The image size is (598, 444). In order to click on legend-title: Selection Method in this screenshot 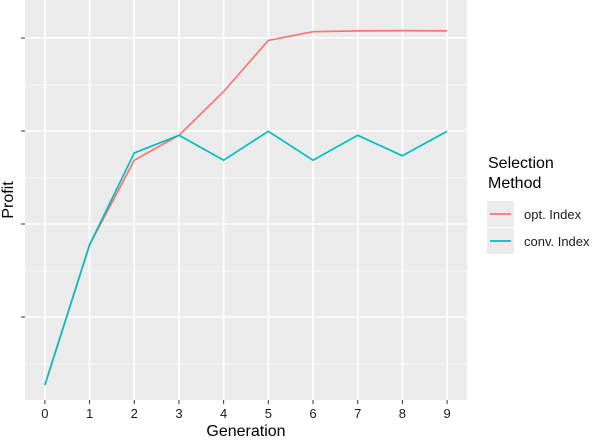, I will do `click(521, 173)`.